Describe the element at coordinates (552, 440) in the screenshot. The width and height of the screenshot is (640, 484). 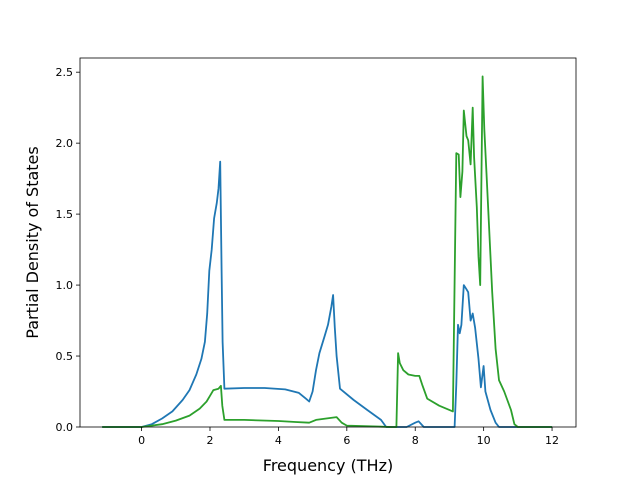
I see `x-tick-label: 12` at that location.